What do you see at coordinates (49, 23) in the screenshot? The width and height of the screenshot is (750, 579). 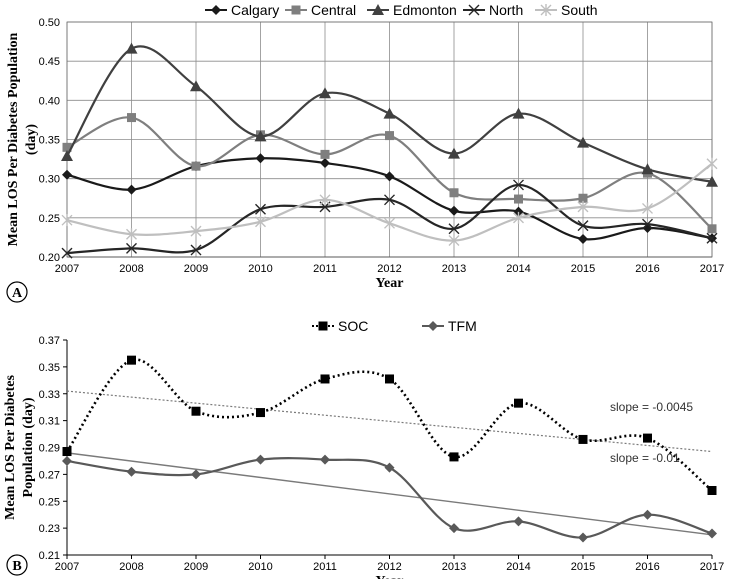 I see `y-tick-label: 0.50` at bounding box center [49, 23].